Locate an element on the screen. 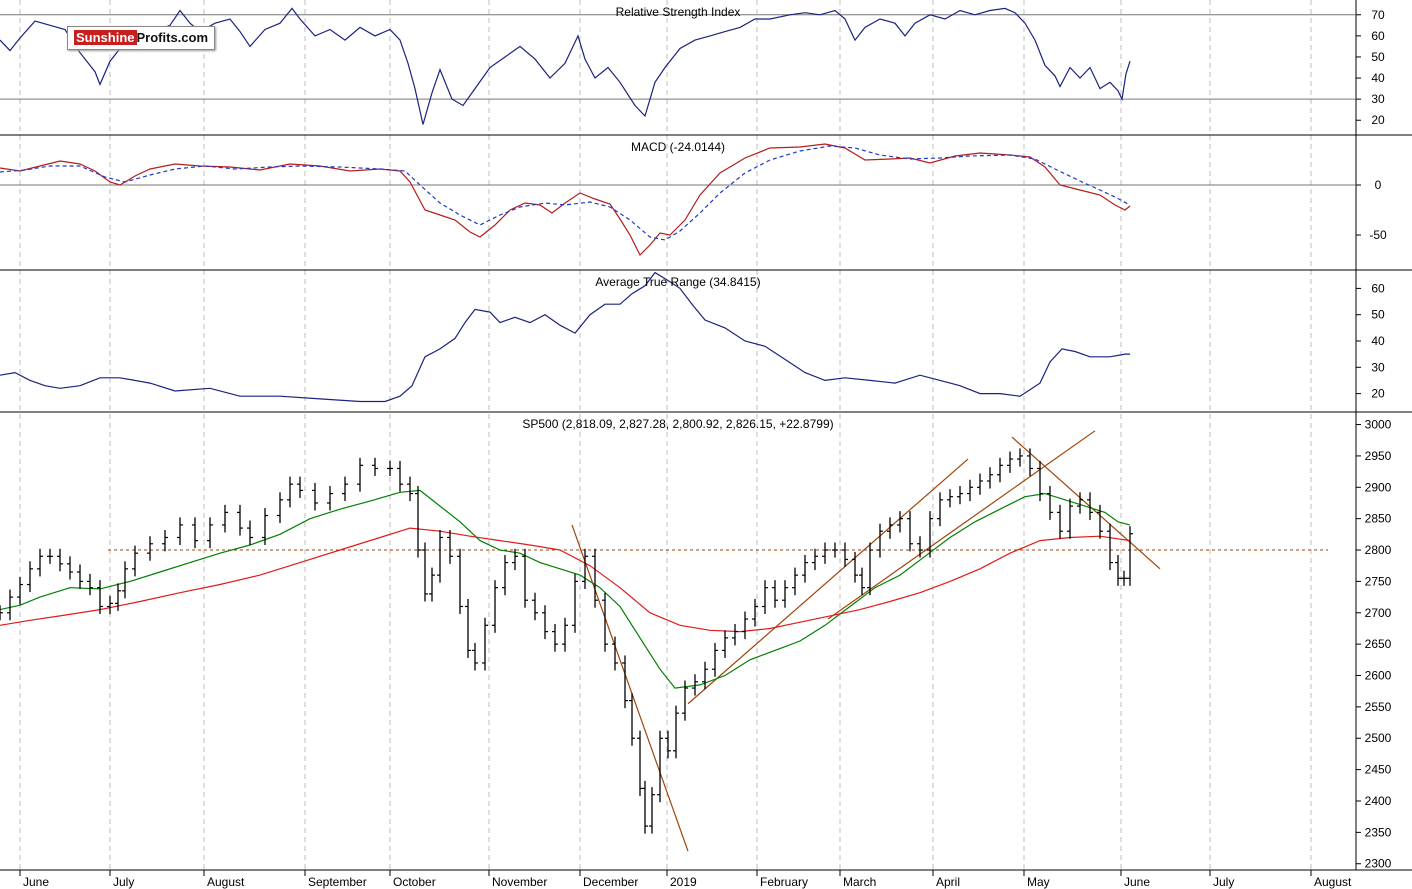  ma200-line is located at coordinates (565, 580).